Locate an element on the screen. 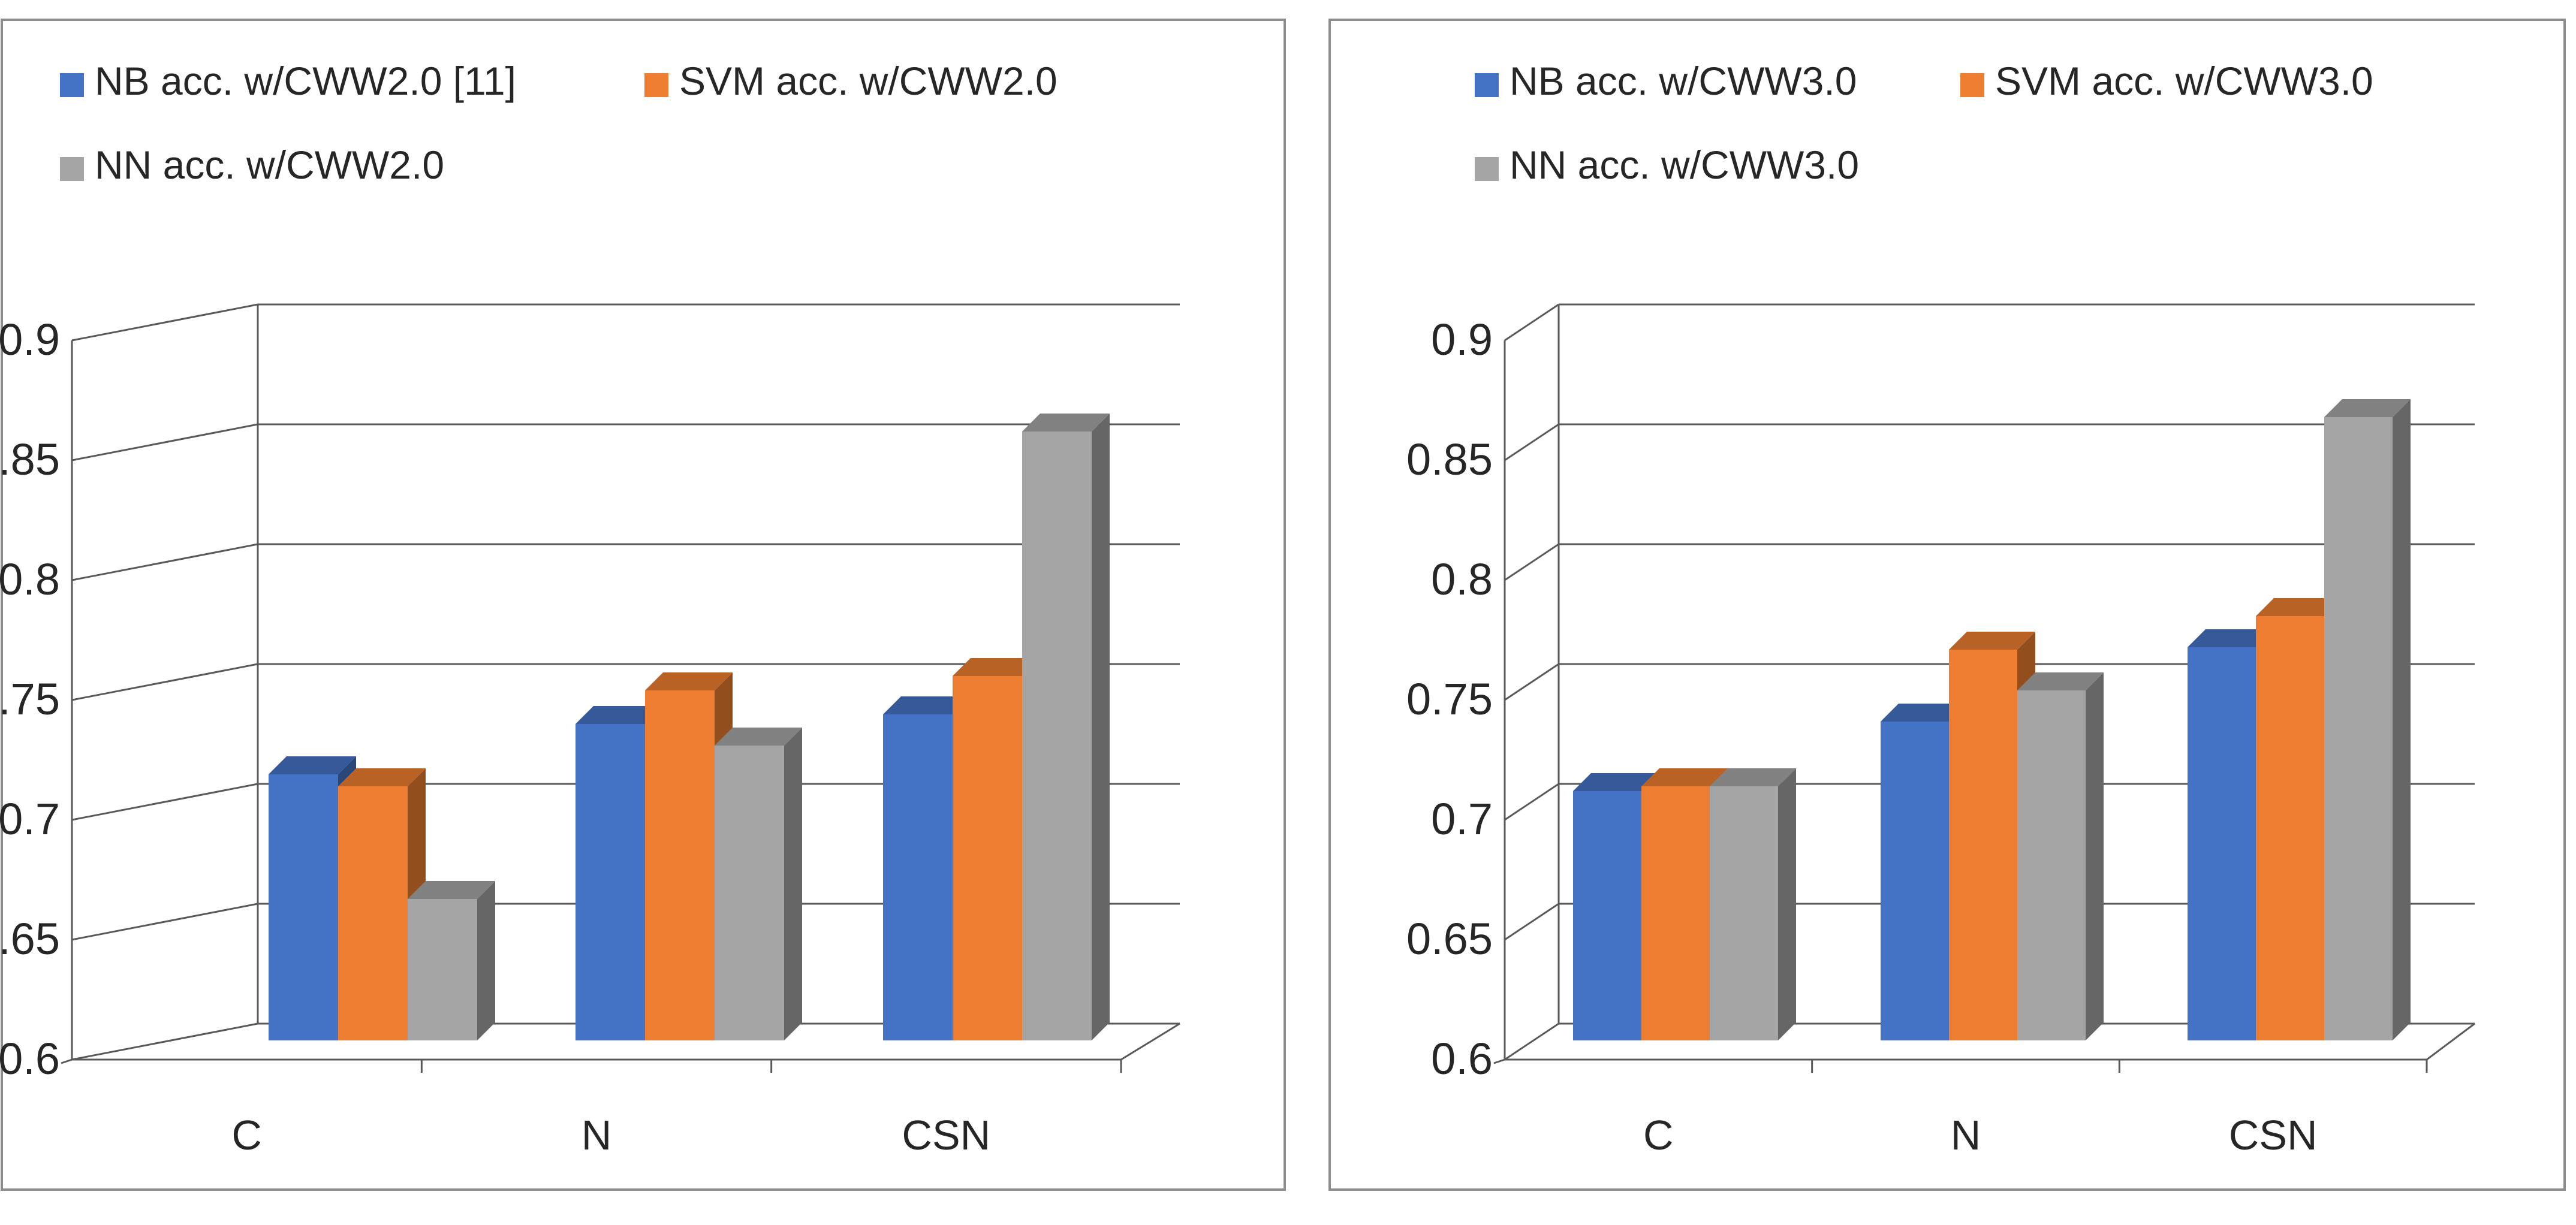 The width and height of the screenshot is (2576, 1225). y-tick-label: 0.9 is located at coordinates (30, 339).